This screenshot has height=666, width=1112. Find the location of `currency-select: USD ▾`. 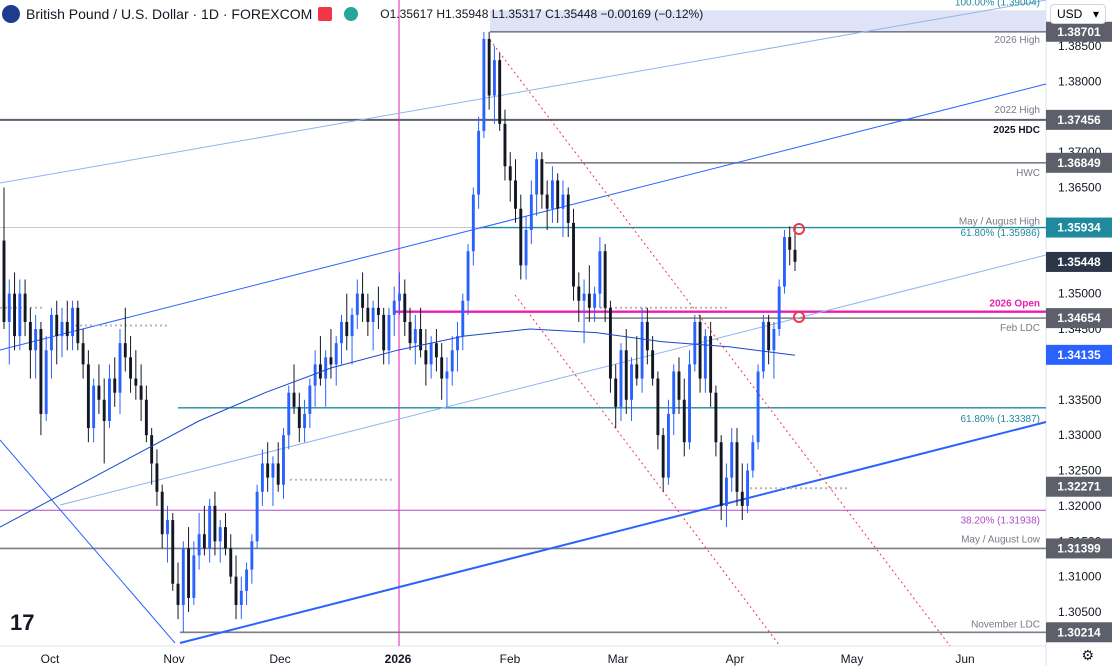

currency-select: USD ▾ is located at coordinates (1078, 14).